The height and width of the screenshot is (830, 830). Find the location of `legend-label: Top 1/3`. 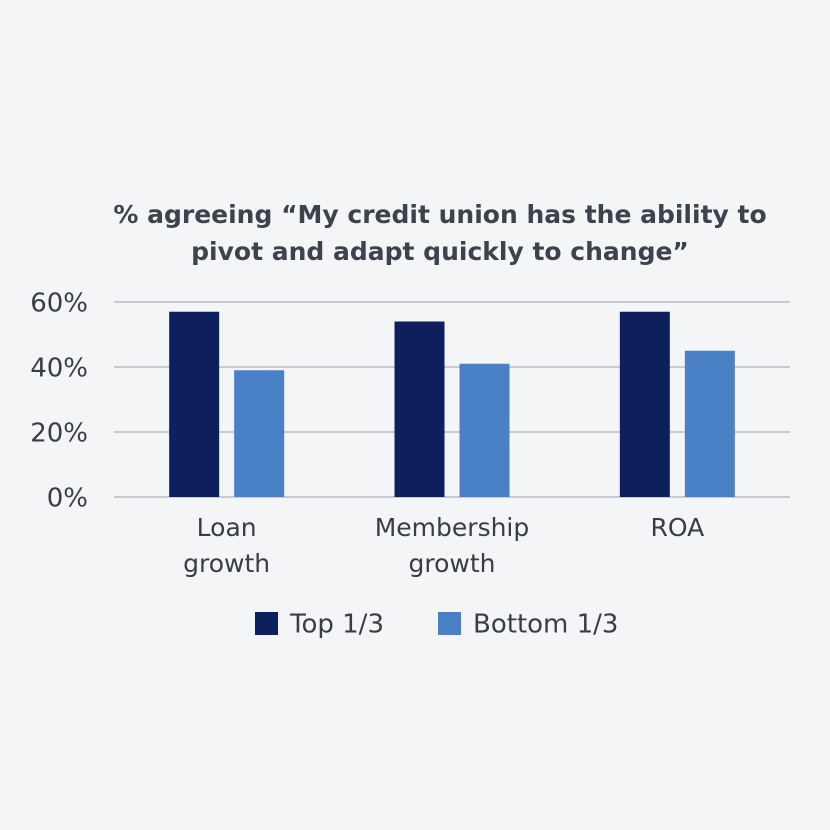

legend-label: Top 1/3 is located at coordinates (336, 625).